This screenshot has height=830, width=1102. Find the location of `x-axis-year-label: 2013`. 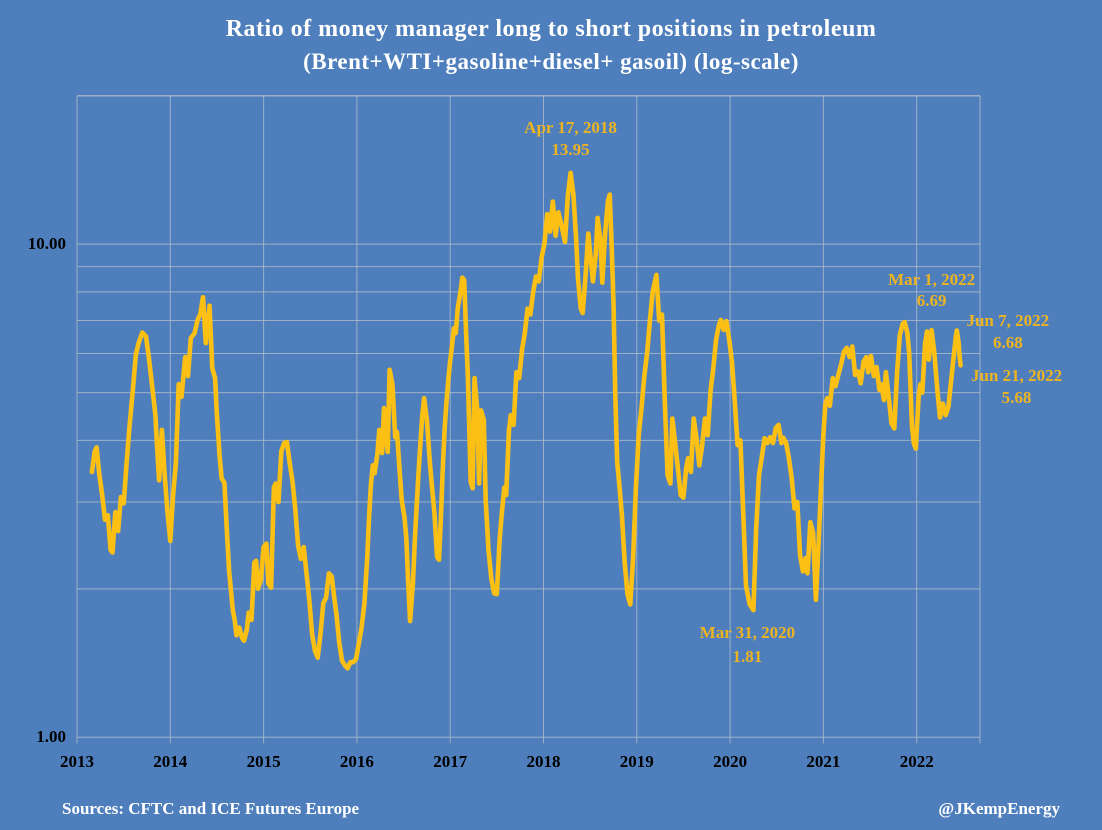

x-axis-year-label: 2013 is located at coordinates (77, 761).